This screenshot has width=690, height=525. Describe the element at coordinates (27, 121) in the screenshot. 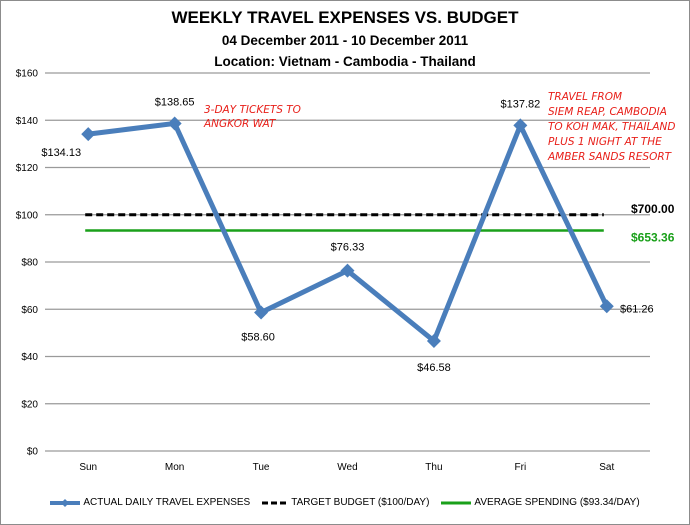

I see `y-tick-label: $140` at that location.